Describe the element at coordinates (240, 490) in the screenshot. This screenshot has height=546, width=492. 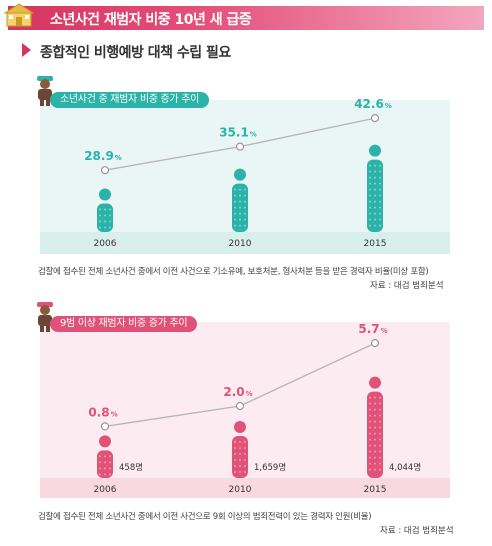
I see `x-tick-2010: 2010` at that location.